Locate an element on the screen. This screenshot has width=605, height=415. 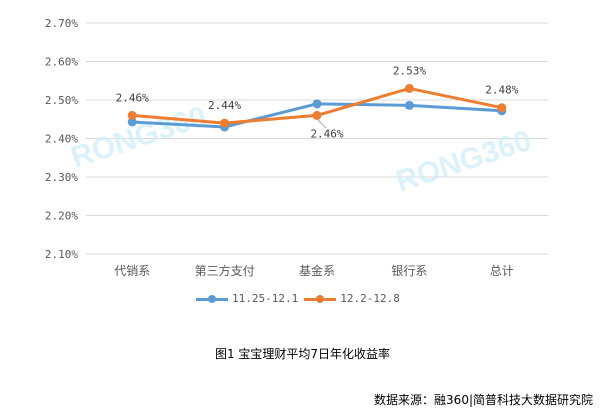
y-tick-label: 2.40% is located at coordinates (61, 139).